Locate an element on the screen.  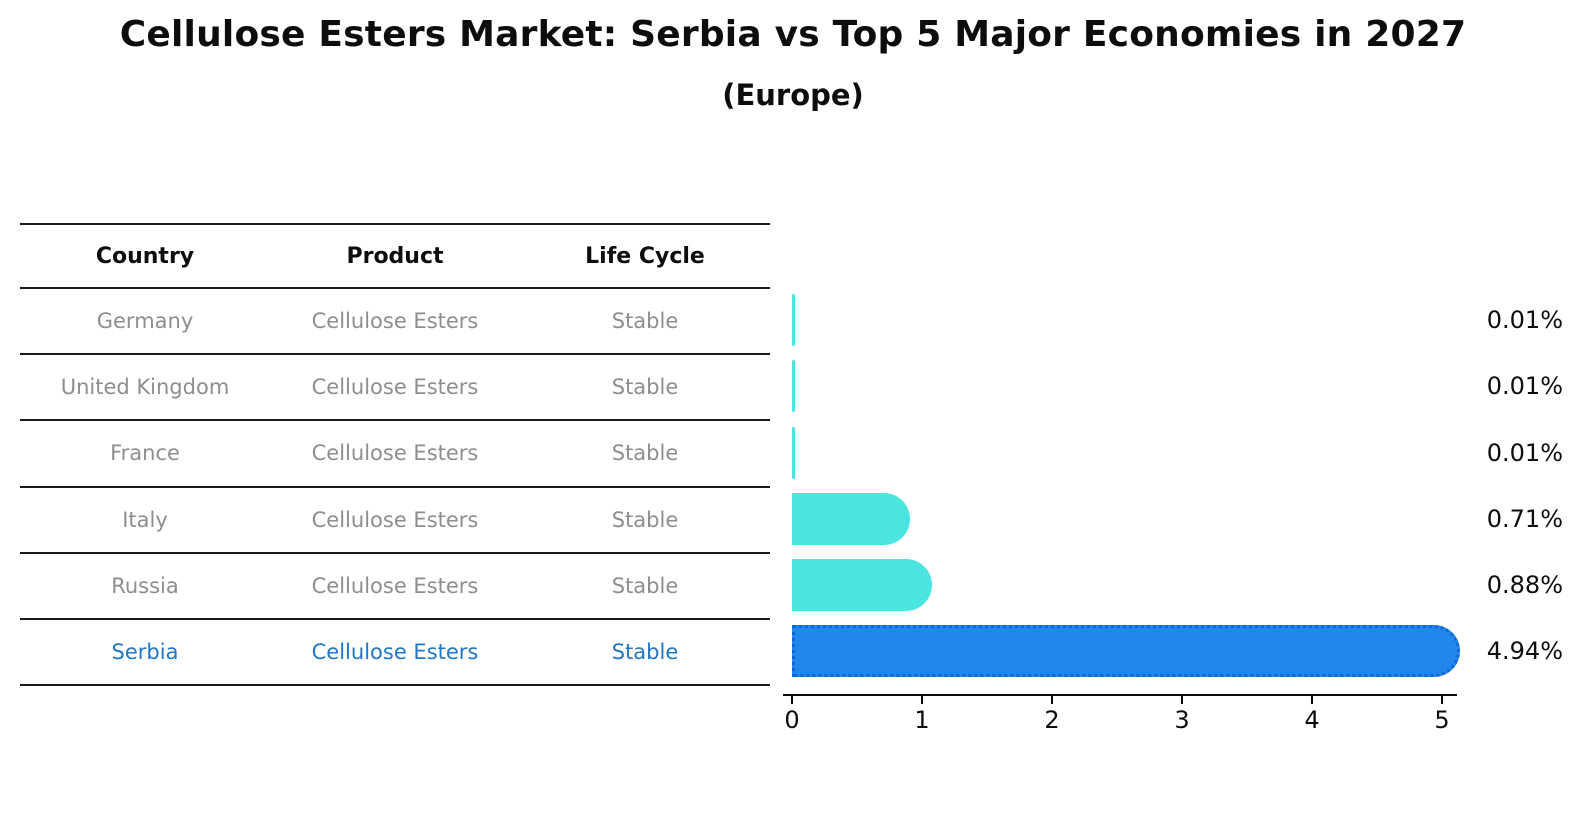
header-cell-product: Product is located at coordinates (395, 256).